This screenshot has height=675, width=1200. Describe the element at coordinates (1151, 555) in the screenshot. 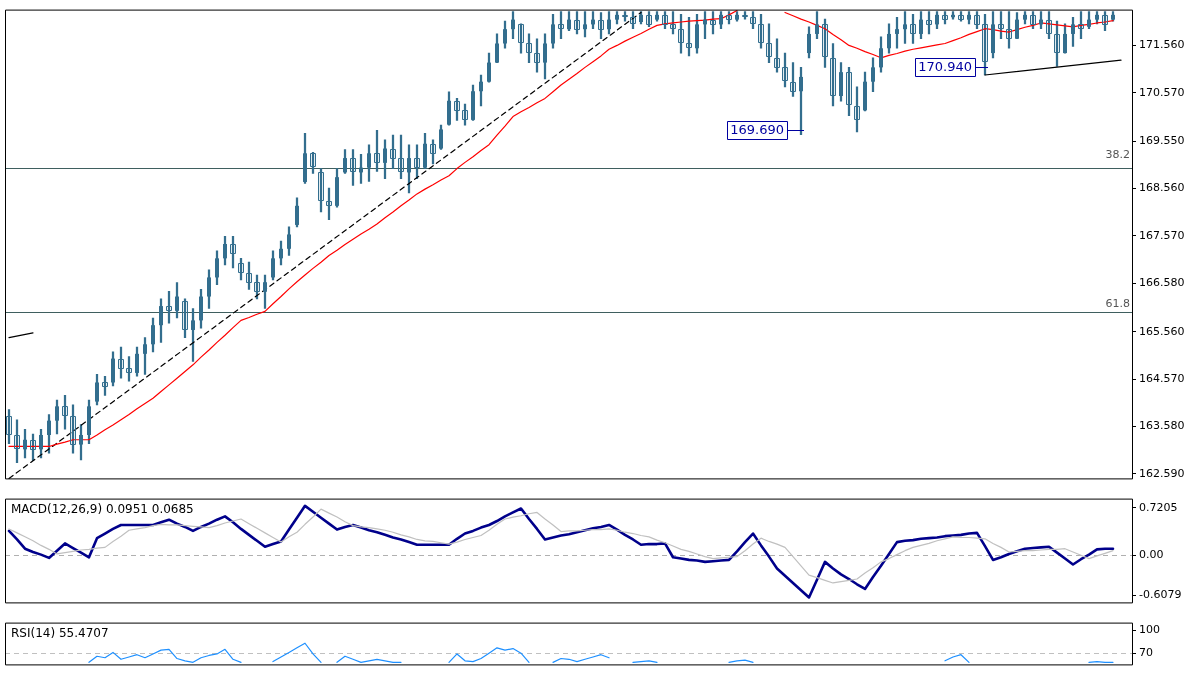

I see `y-tick-label: 0.00` at that location.